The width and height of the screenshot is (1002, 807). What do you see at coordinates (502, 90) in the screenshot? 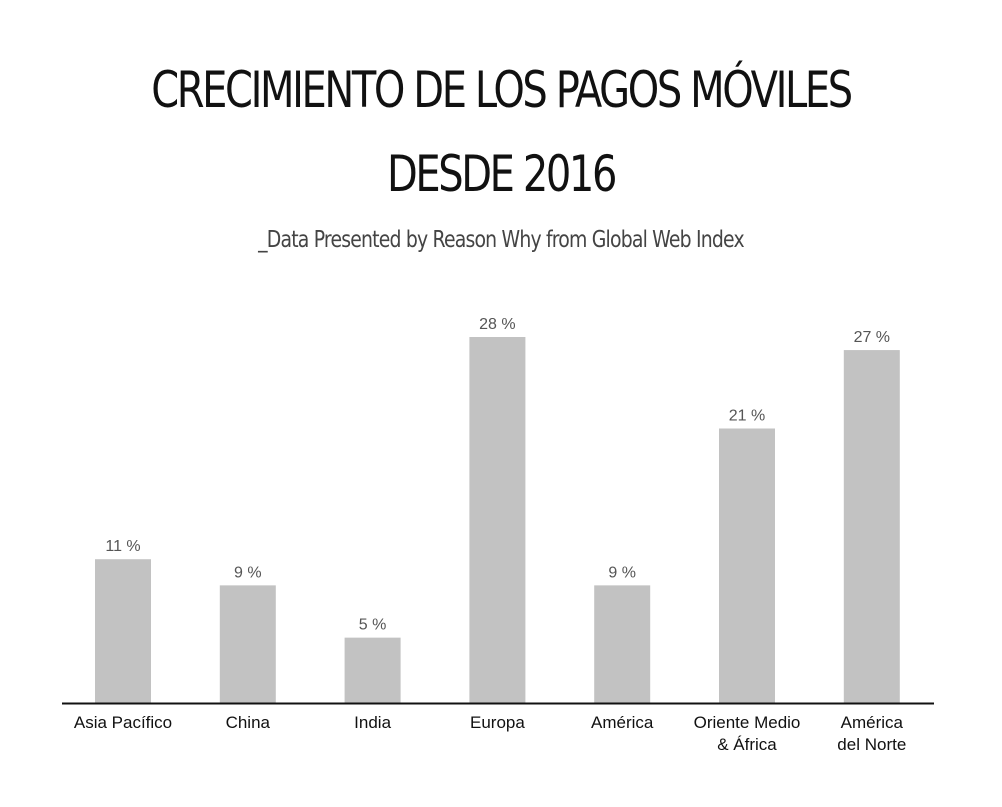
I see `chart-title-line-1: CRECIMIENTO DE LOS PAGOS MÓVILES` at bounding box center [502, 90].